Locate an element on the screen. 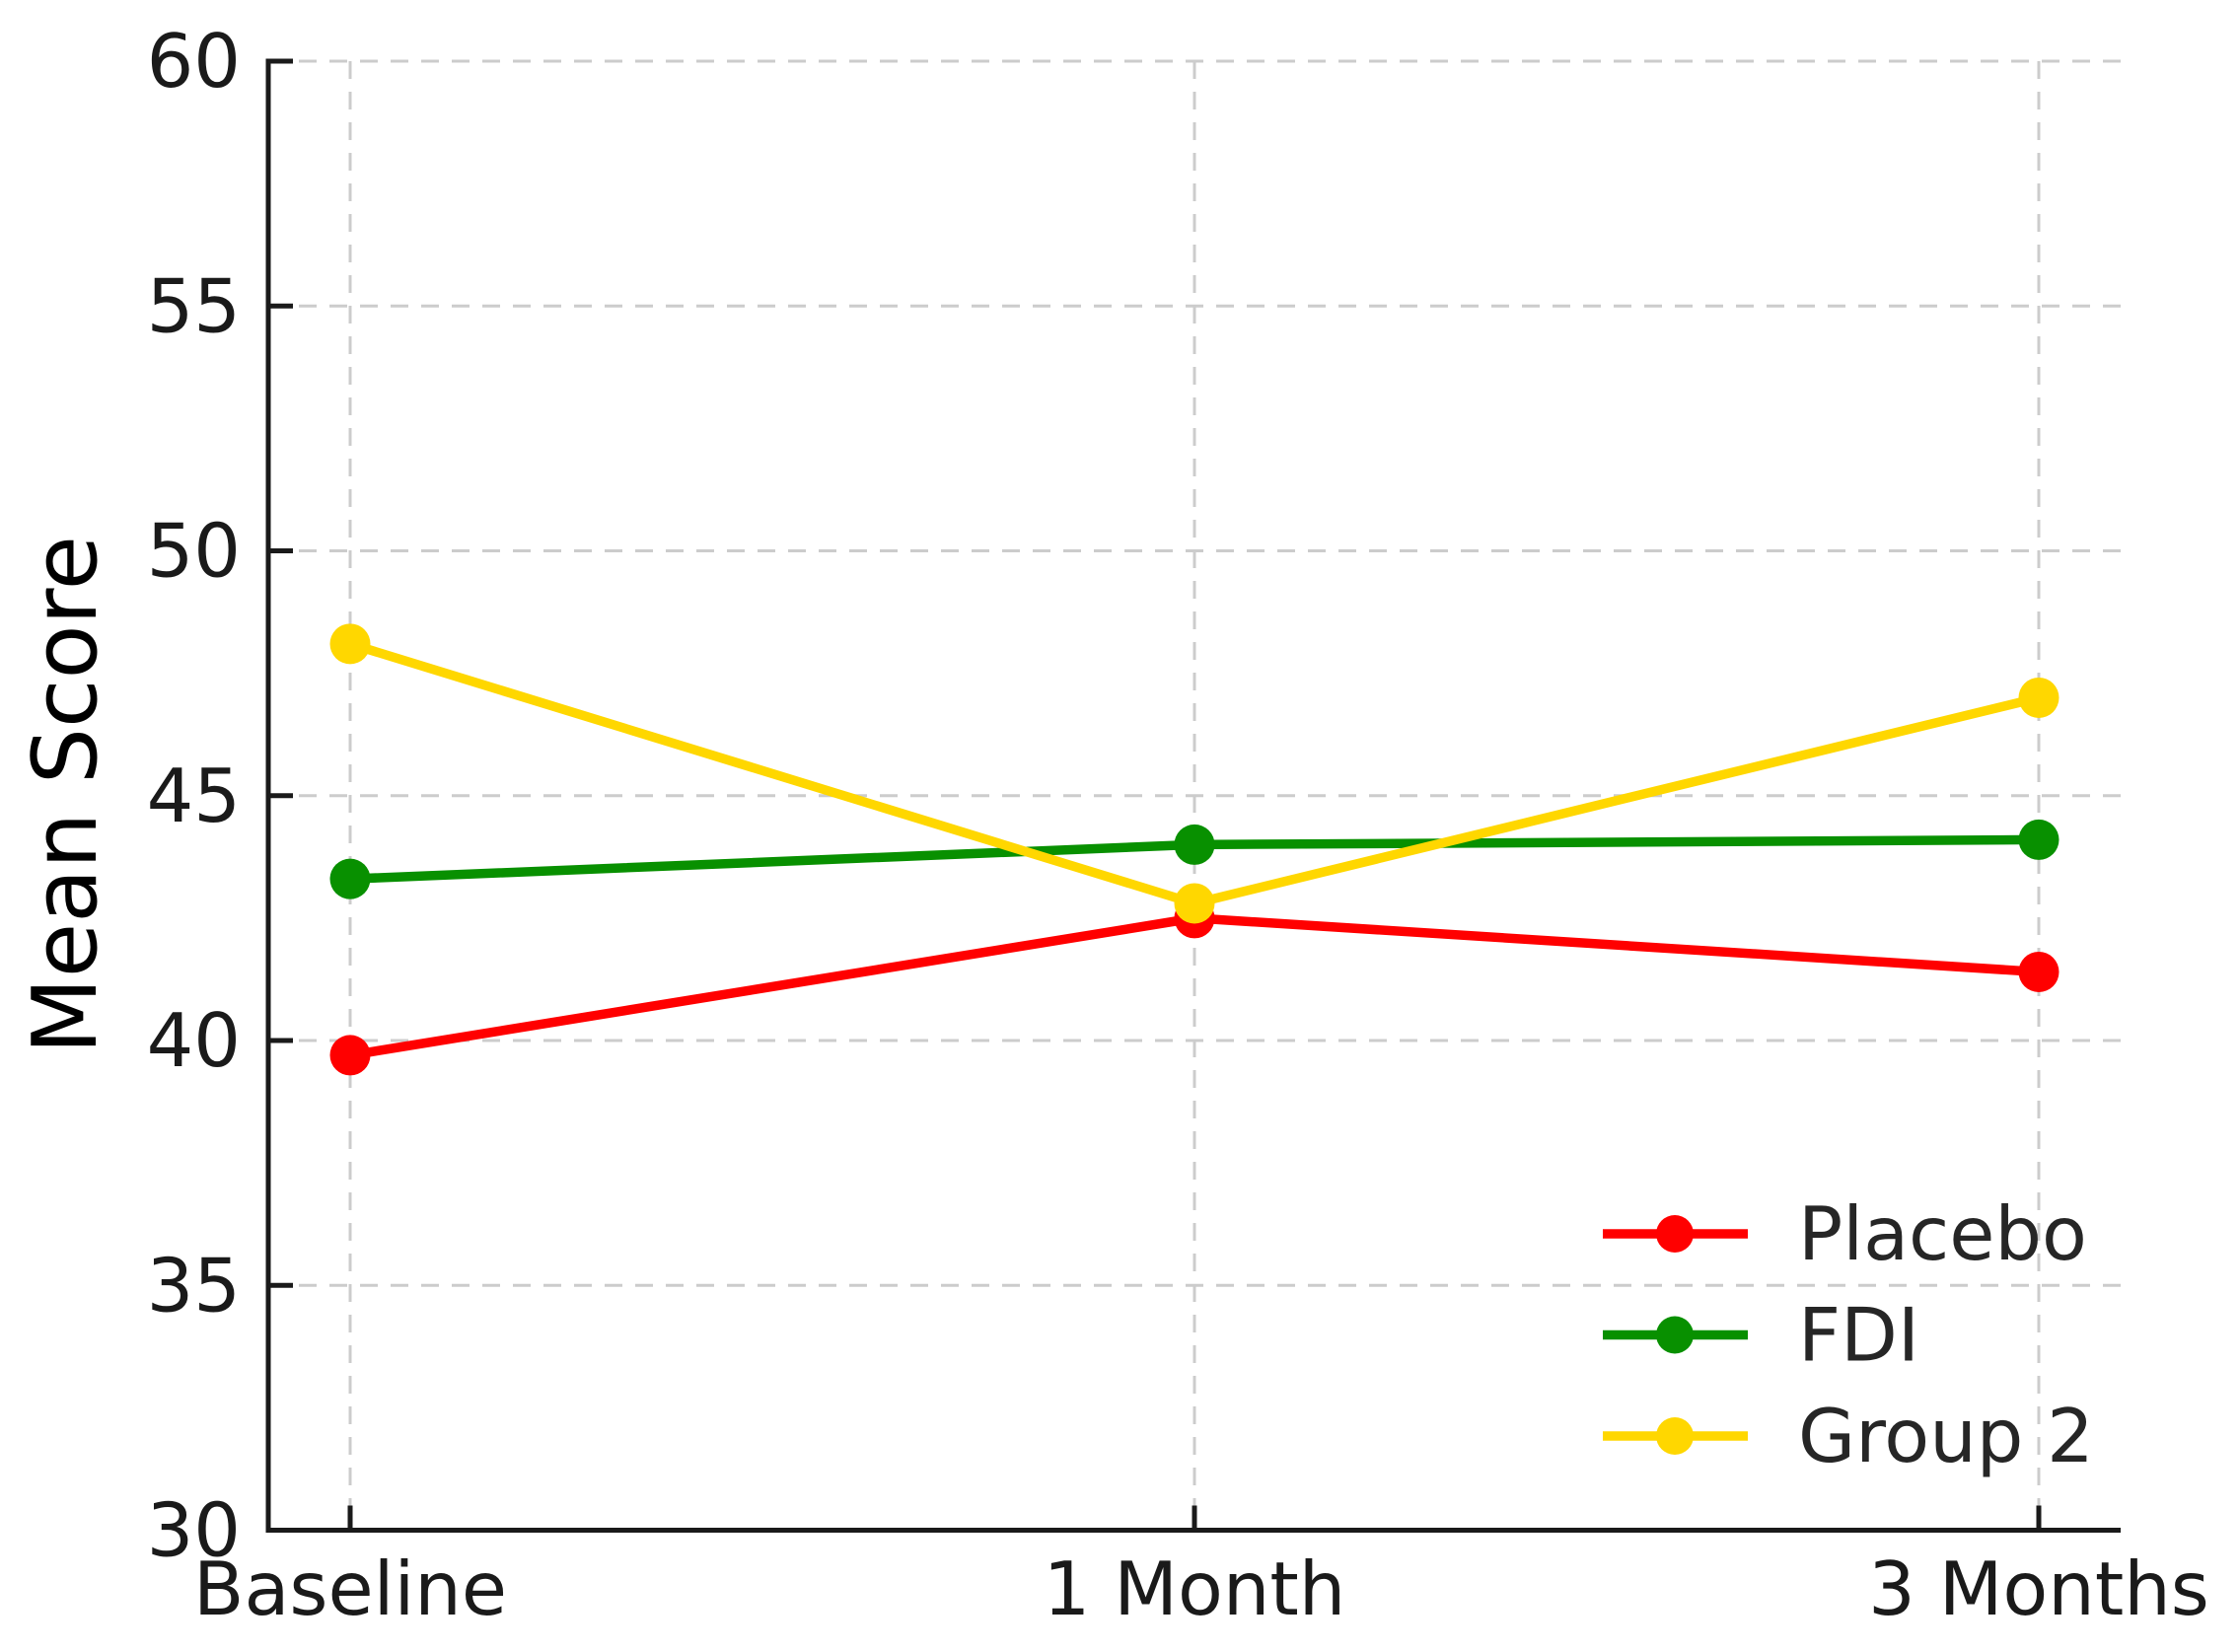 The height and width of the screenshot is (1652, 2240). y-axis-title: Mean Score is located at coordinates (65, 795).